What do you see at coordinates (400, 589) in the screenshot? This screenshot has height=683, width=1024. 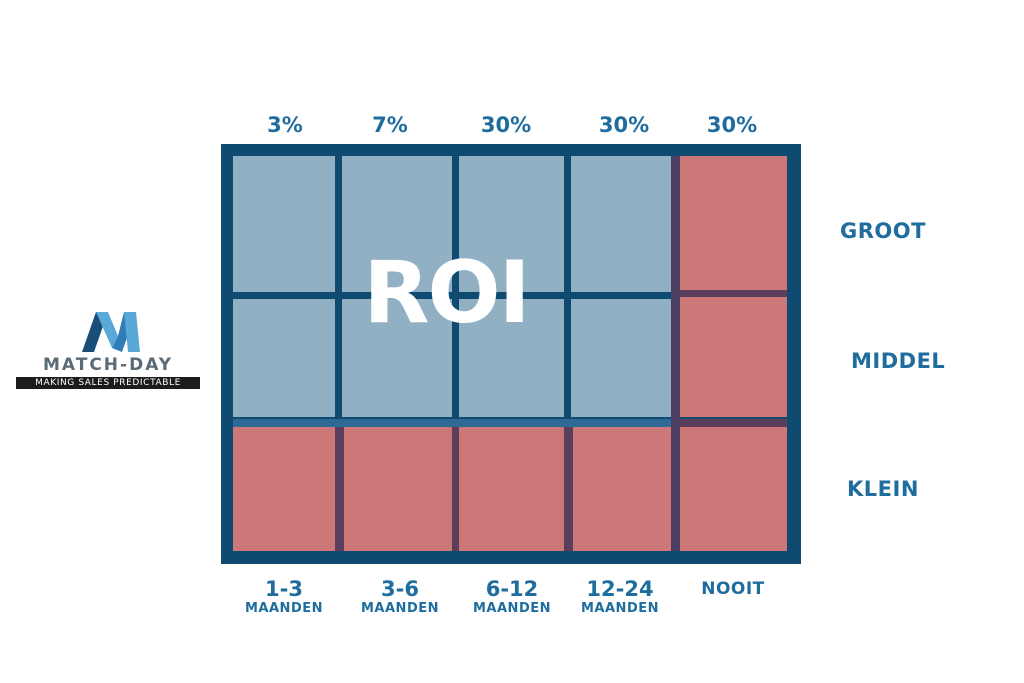 I see `column-range-2: 3-6` at bounding box center [400, 589].